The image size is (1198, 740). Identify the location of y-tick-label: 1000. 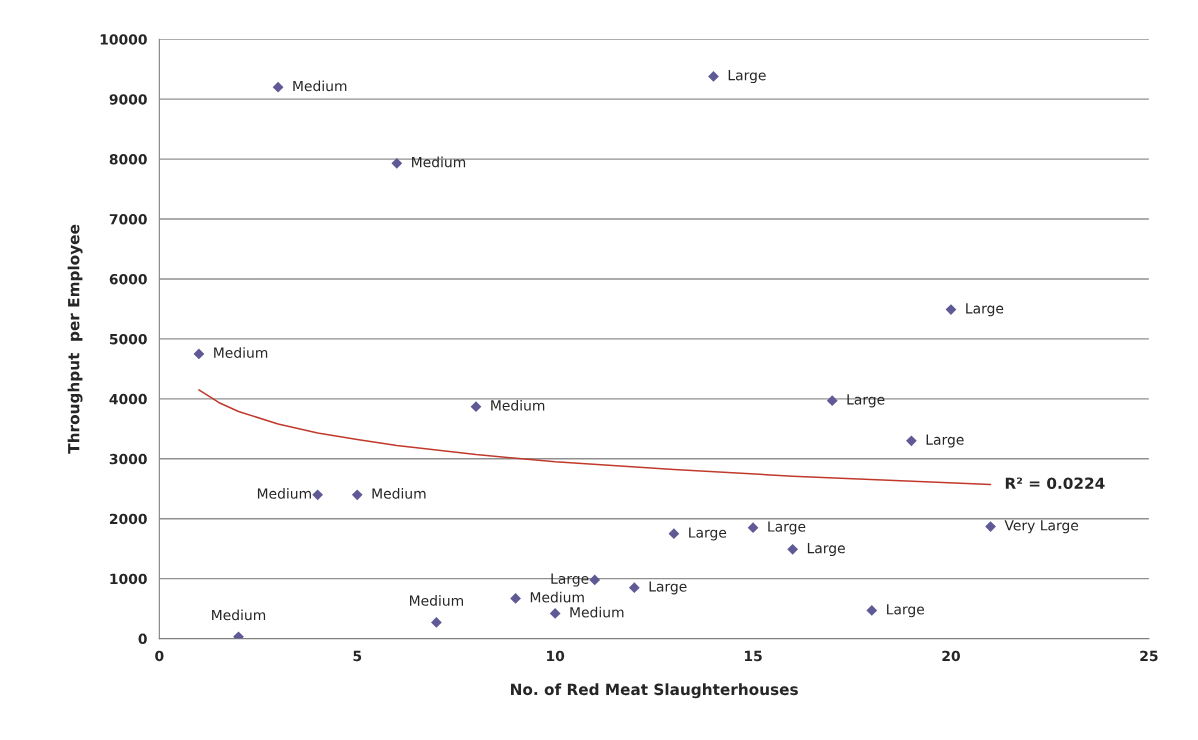
(128, 579).